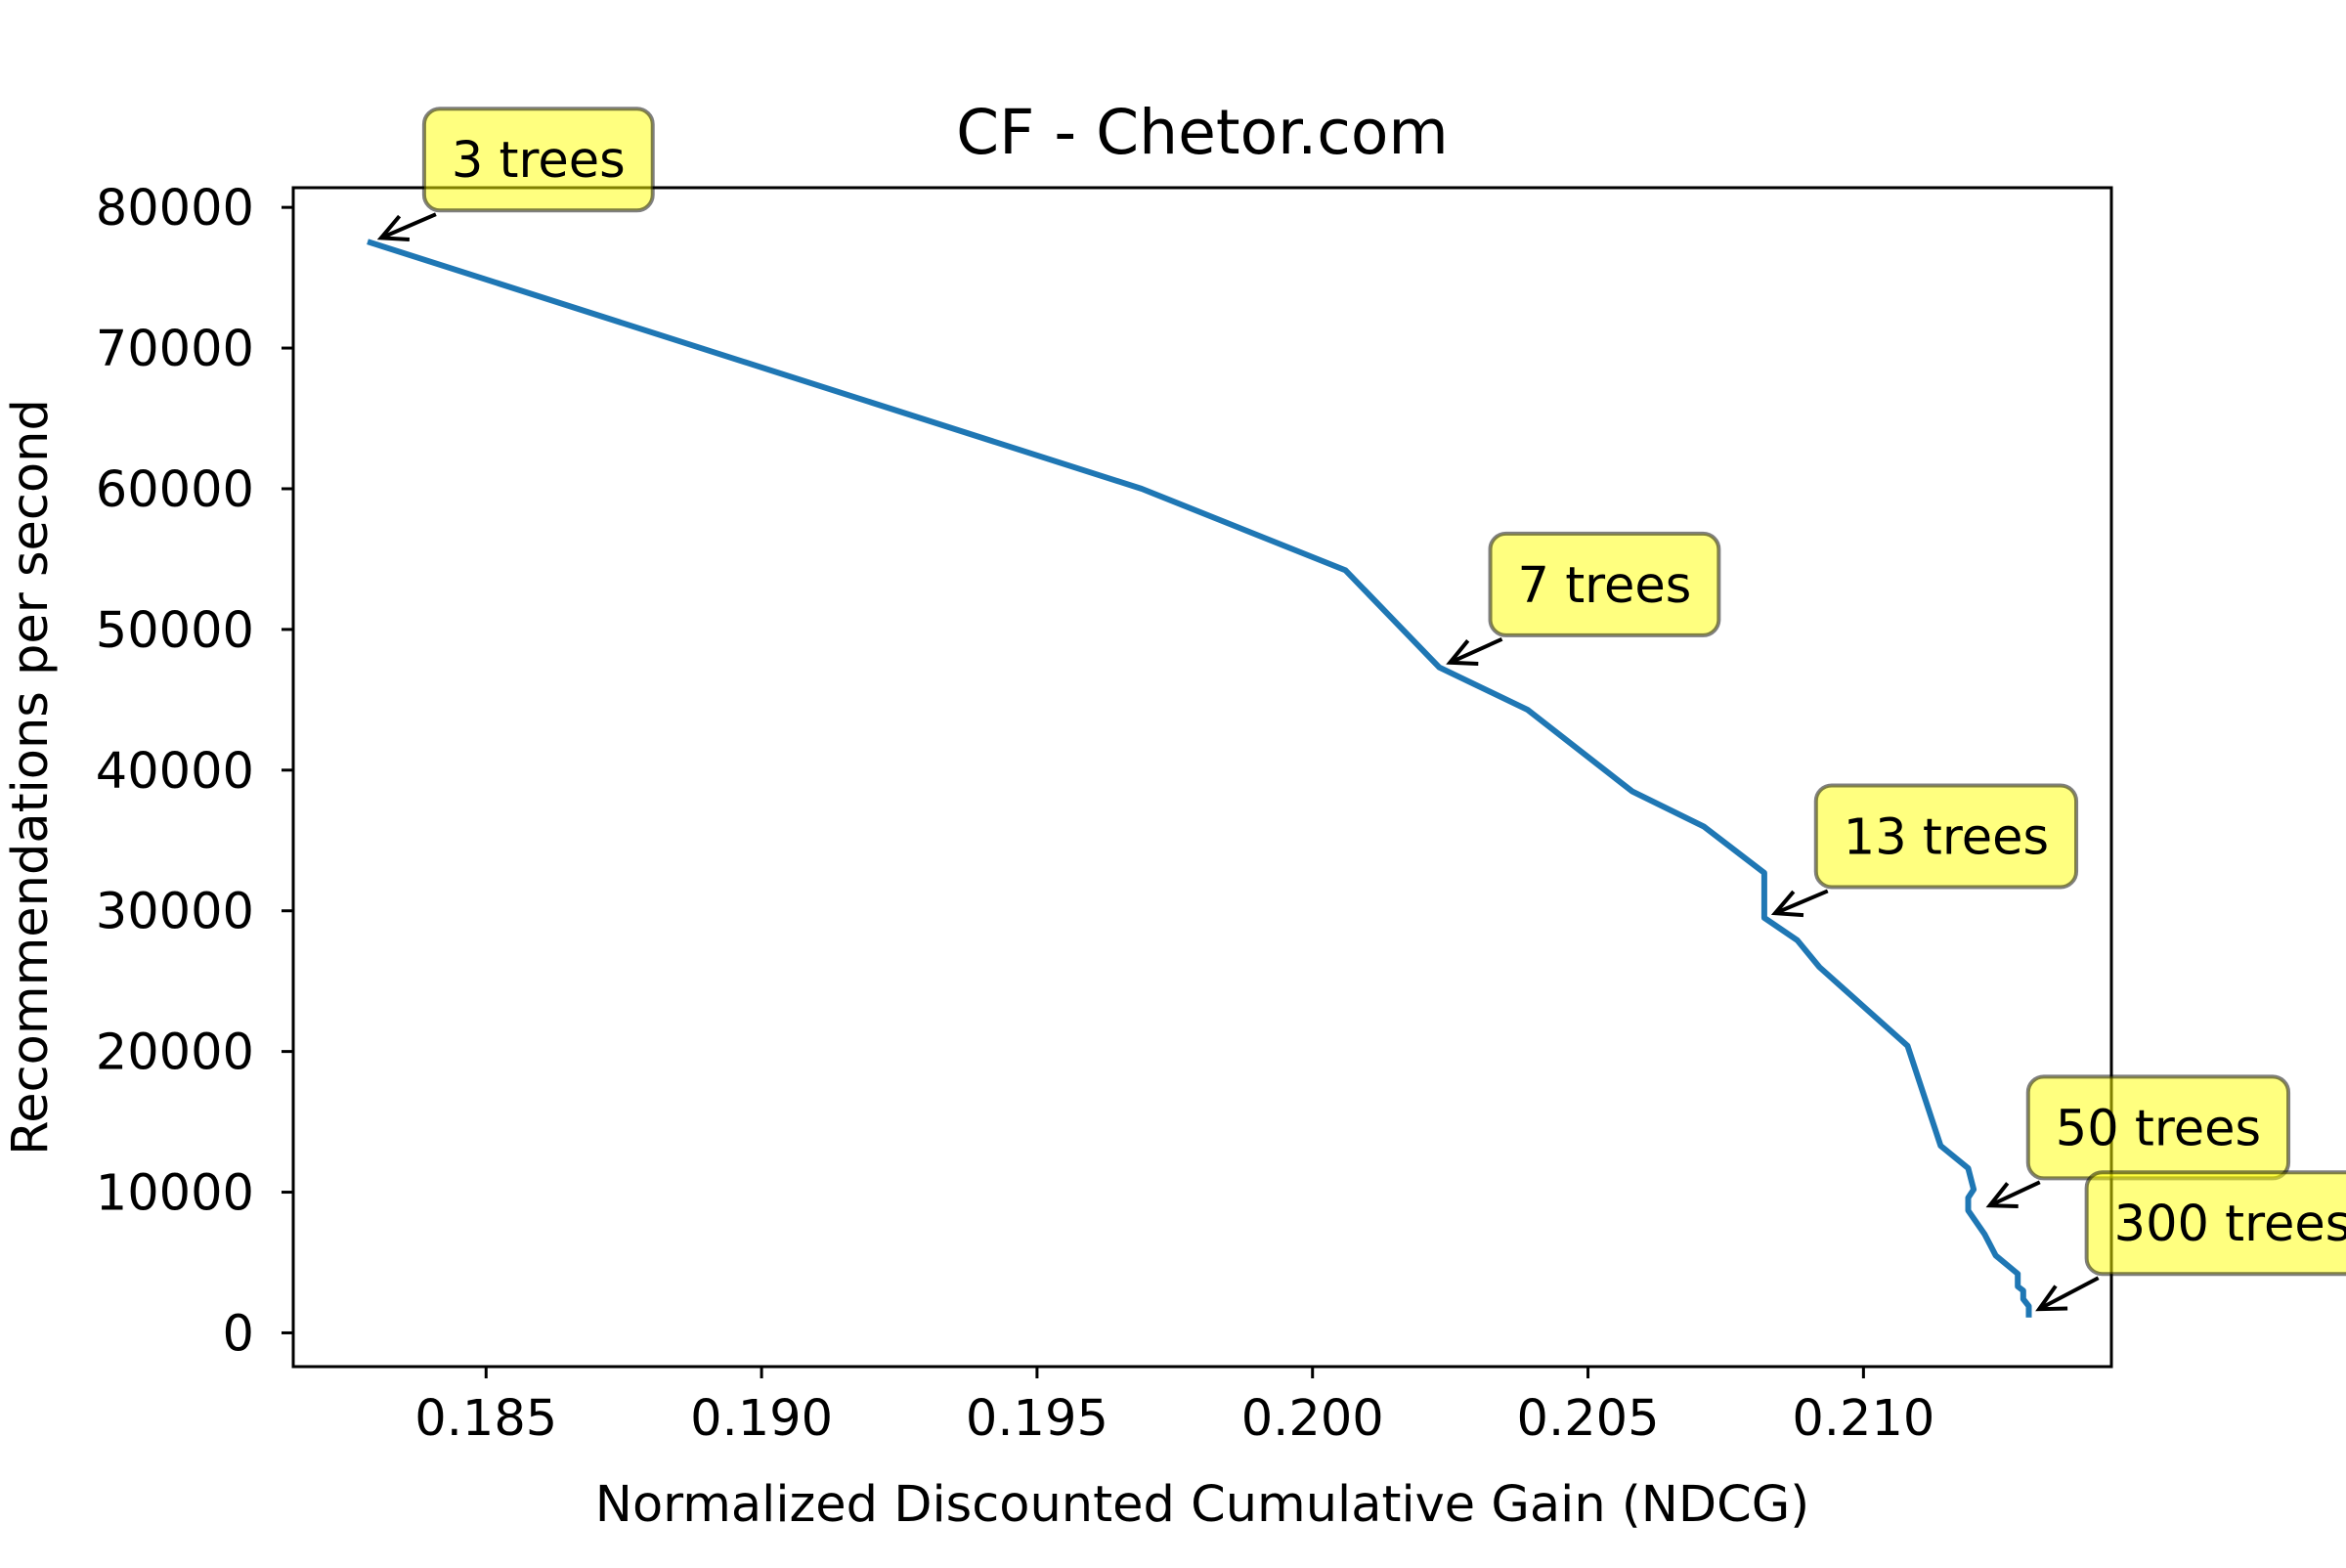  What do you see at coordinates (175, 913) in the screenshot?
I see `y-tick-label: 30000` at bounding box center [175, 913].